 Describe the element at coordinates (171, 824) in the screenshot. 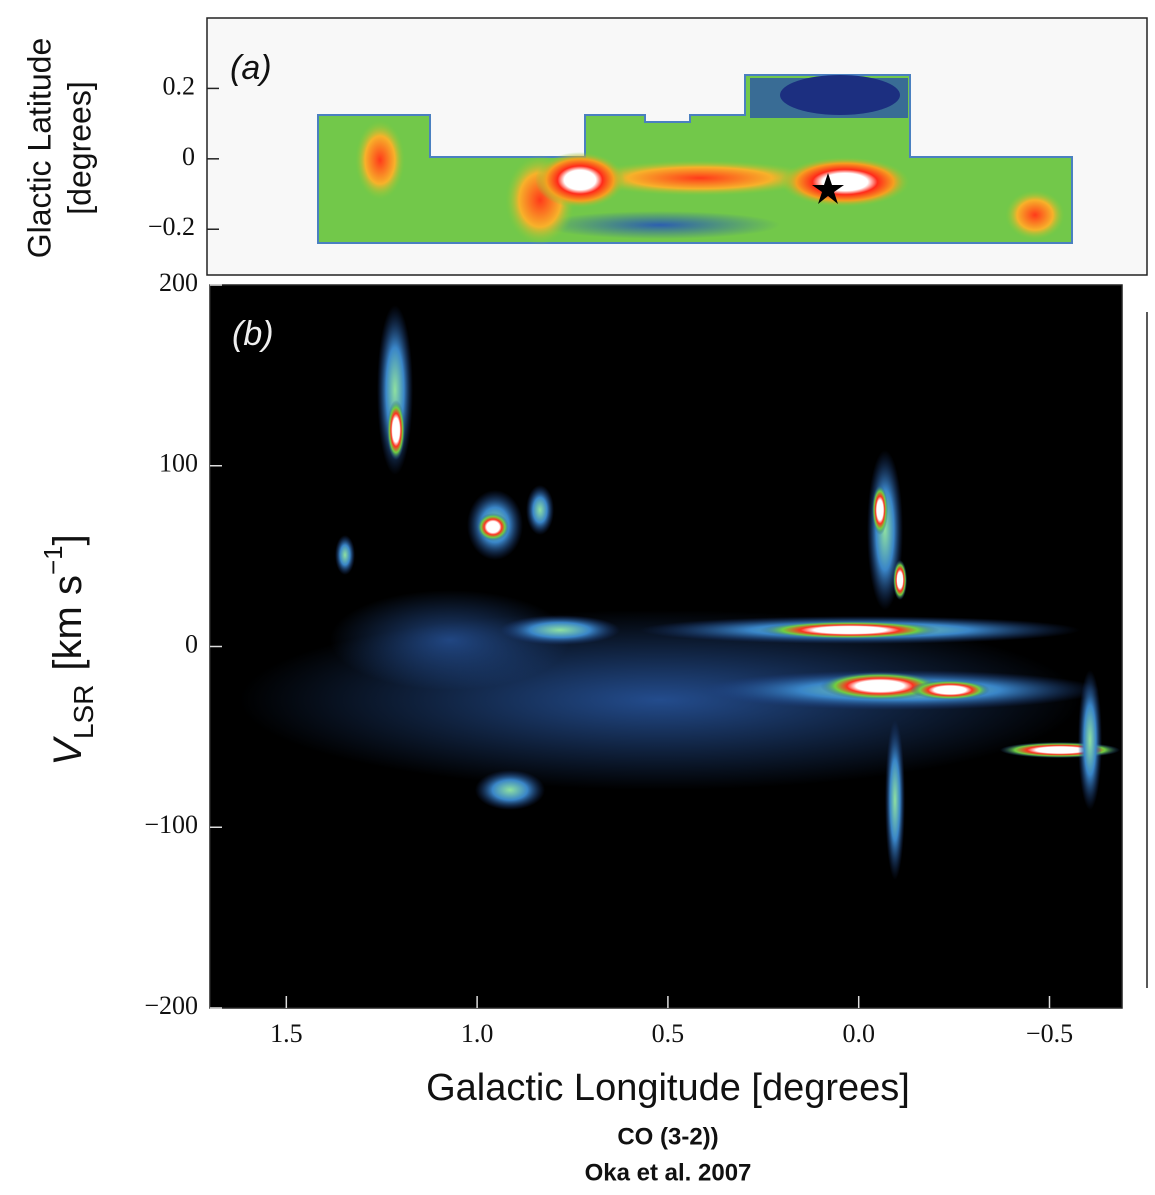

I see `y-tick-label: −100` at that location.